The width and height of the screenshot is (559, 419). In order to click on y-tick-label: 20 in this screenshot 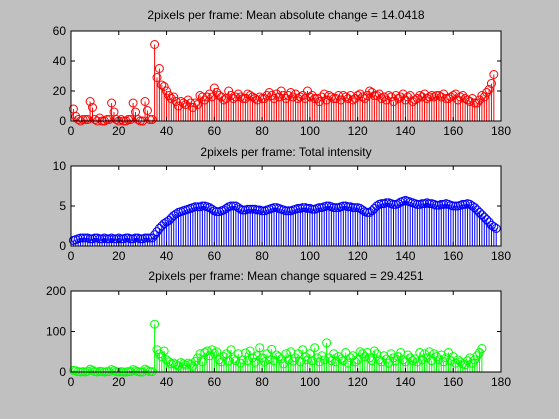, I will do `click(60, 91)`.